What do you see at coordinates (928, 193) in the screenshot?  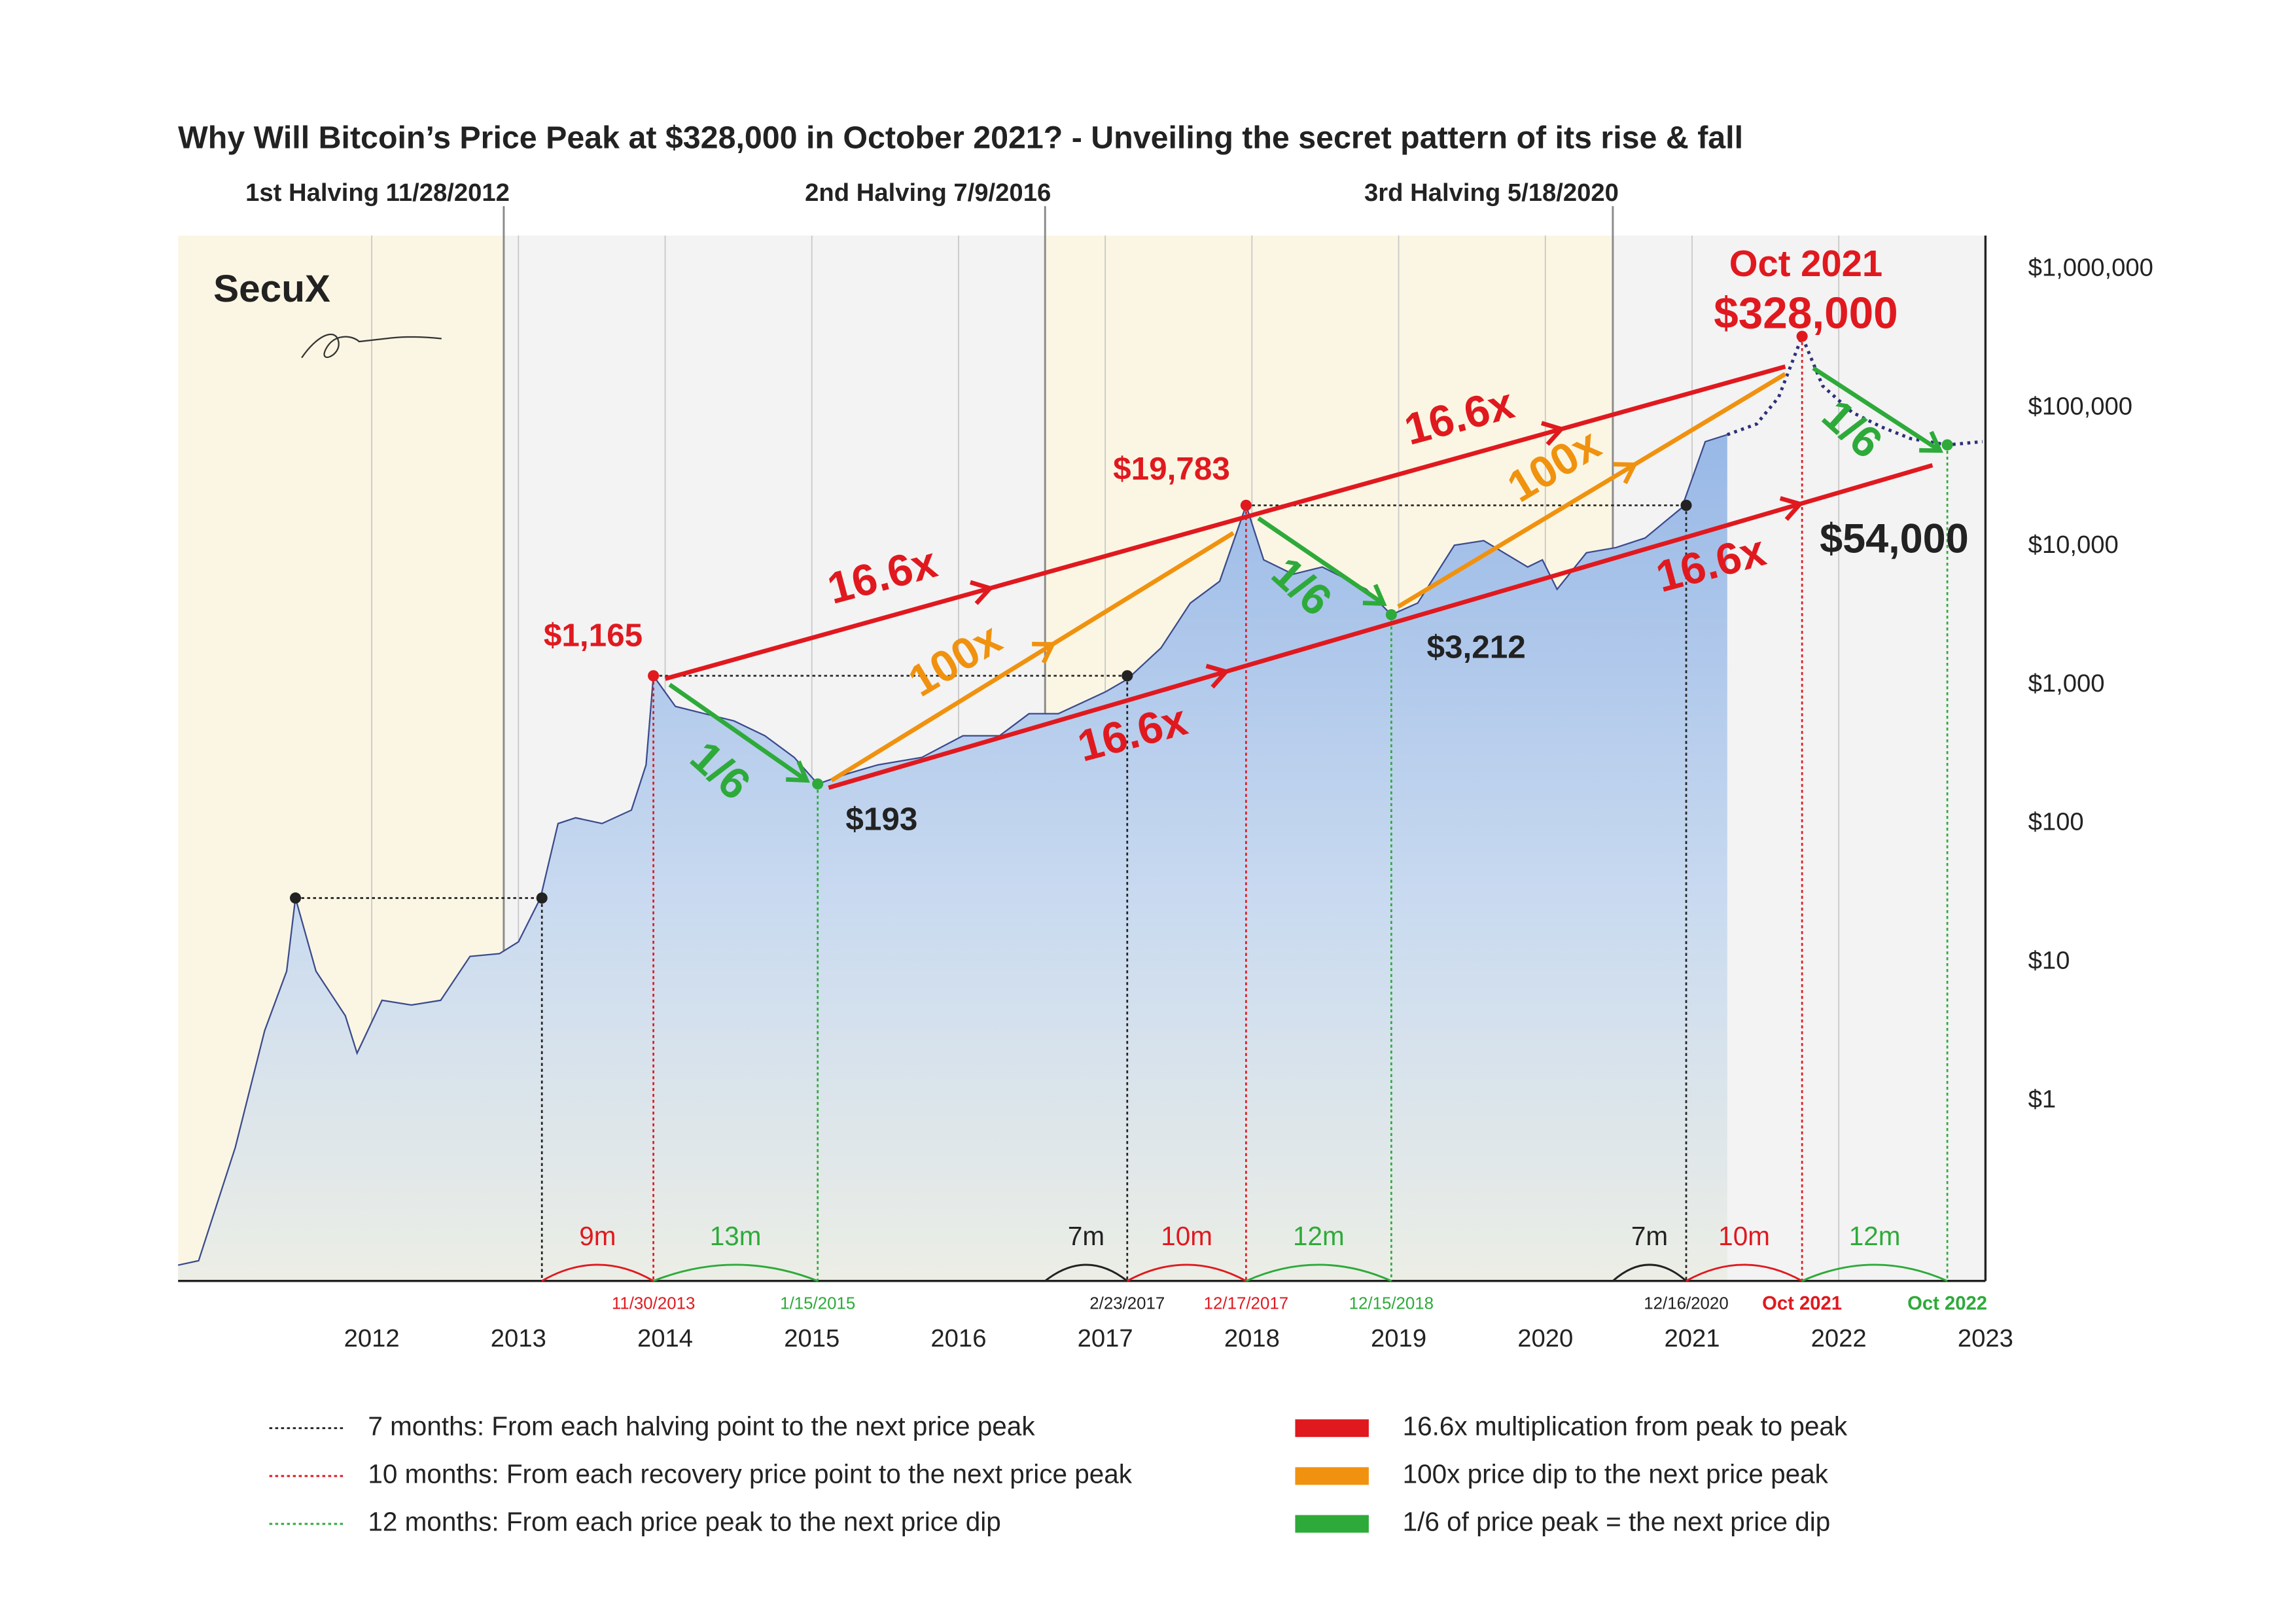 I see `halving-label: 2nd Halving 7/9/2016` at bounding box center [928, 193].